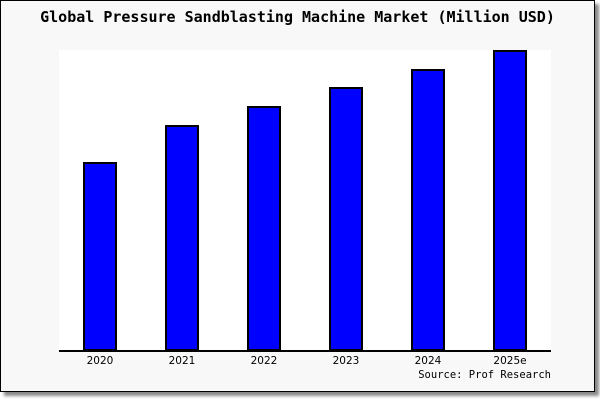 This screenshot has width=600, height=400. What do you see at coordinates (182, 238) in the screenshot?
I see `bar-2021` at bounding box center [182, 238].